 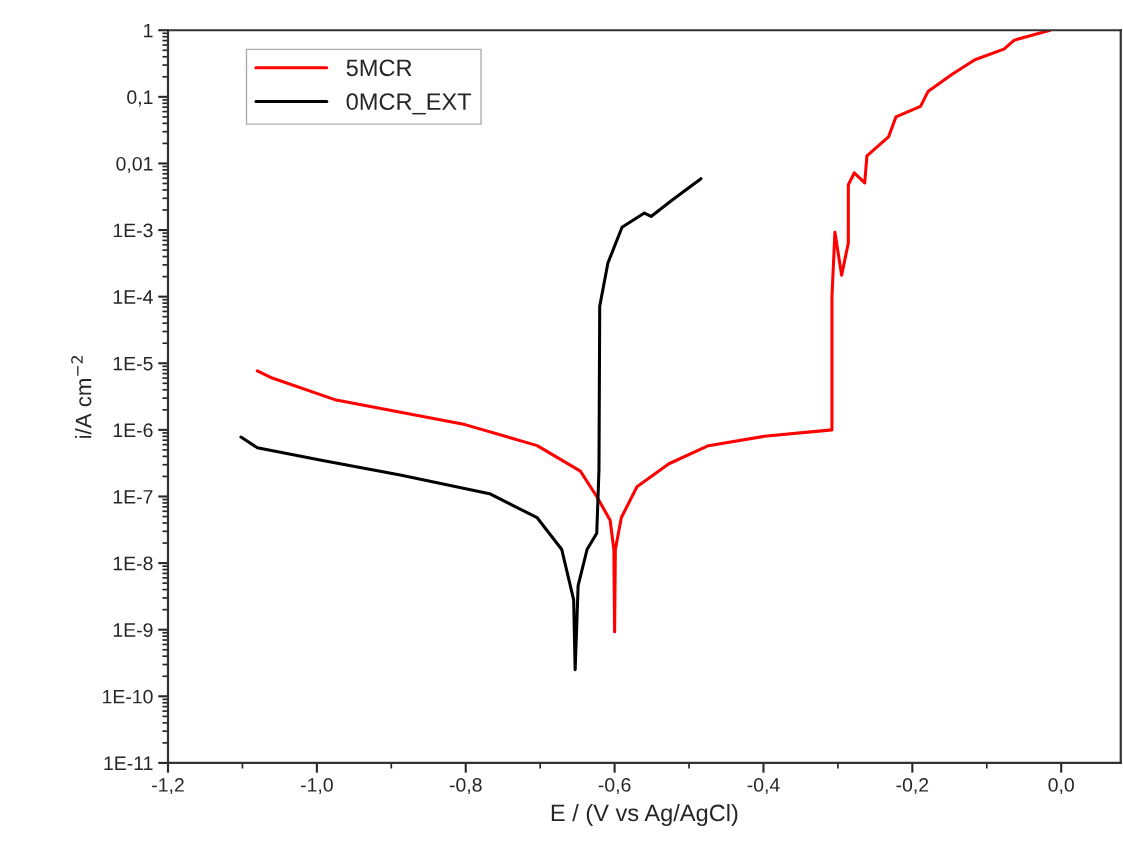 What do you see at coordinates (133, 363) in the screenshot?
I see `y-tick-label: 1E-5` at bounding box center [133, 363].